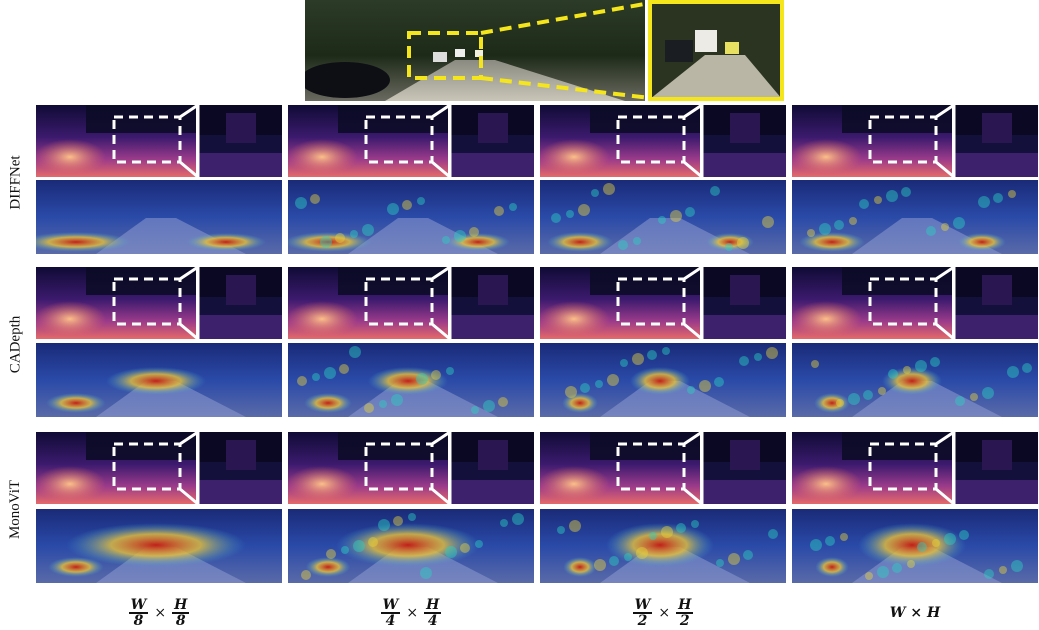 This screenshot has width=1039, height=630. What do you see at coordinates (915, 613) in the screenshot?
I see `column-label-4: W × H` at bounding box center [915, 613].